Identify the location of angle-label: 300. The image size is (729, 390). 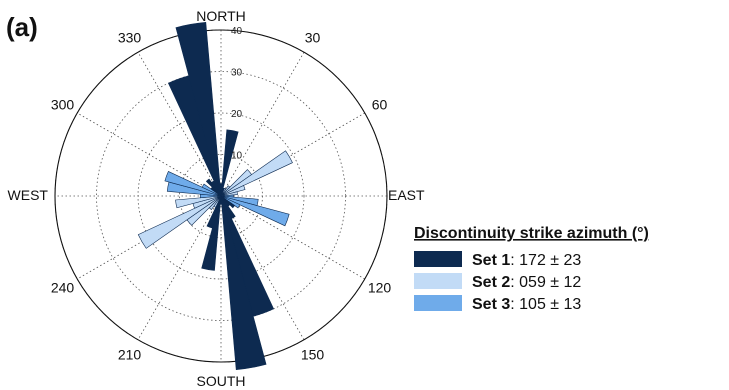
(63, 105).